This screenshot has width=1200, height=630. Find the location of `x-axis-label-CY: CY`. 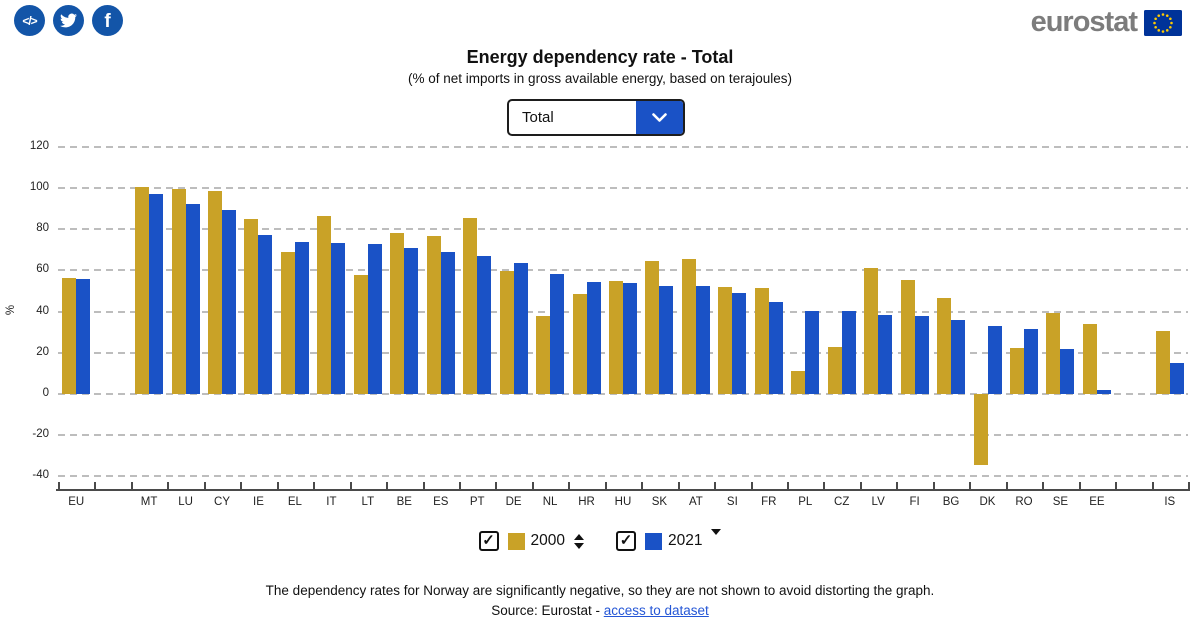

x-axis-label-CY: CY is located at coordinates (222, 502).